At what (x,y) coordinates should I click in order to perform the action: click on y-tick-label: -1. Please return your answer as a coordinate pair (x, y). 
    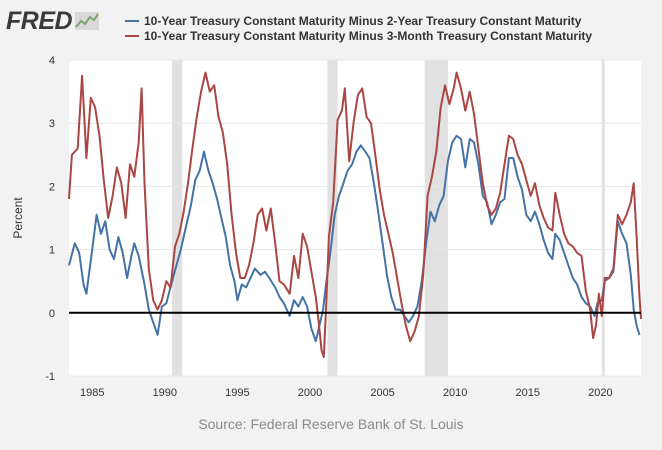
    Looking at the image, I should click on (50, 377).